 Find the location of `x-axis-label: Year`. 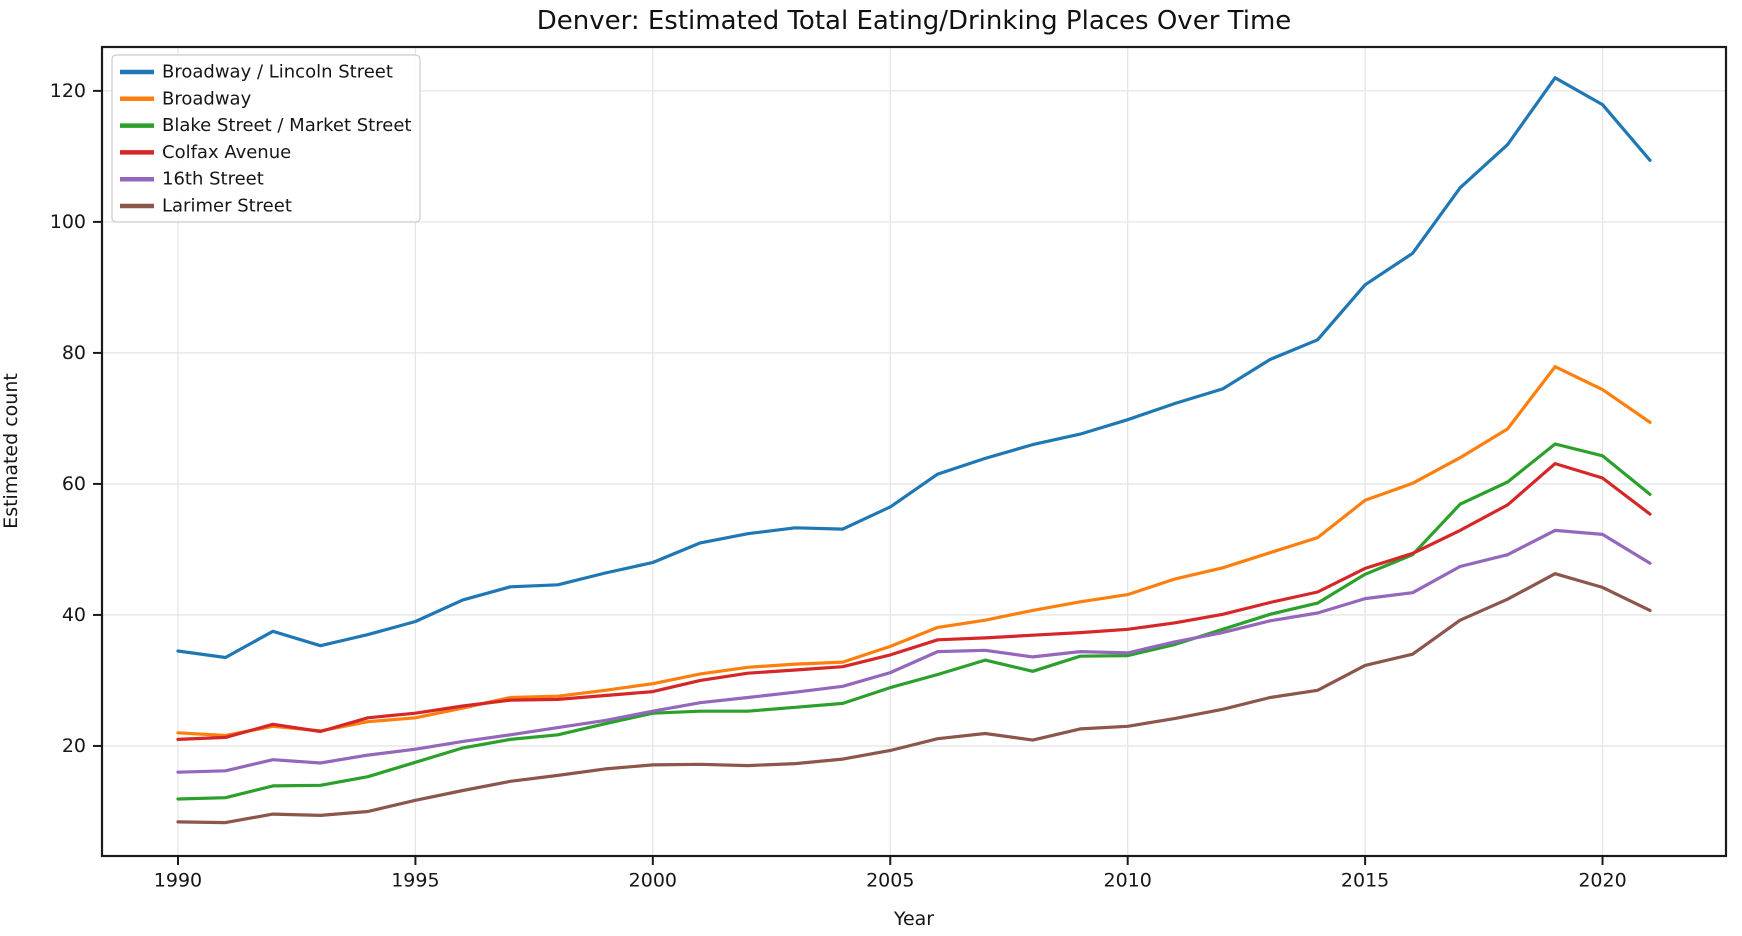

x-axis-label: Year is located at coordinates (913, 919).